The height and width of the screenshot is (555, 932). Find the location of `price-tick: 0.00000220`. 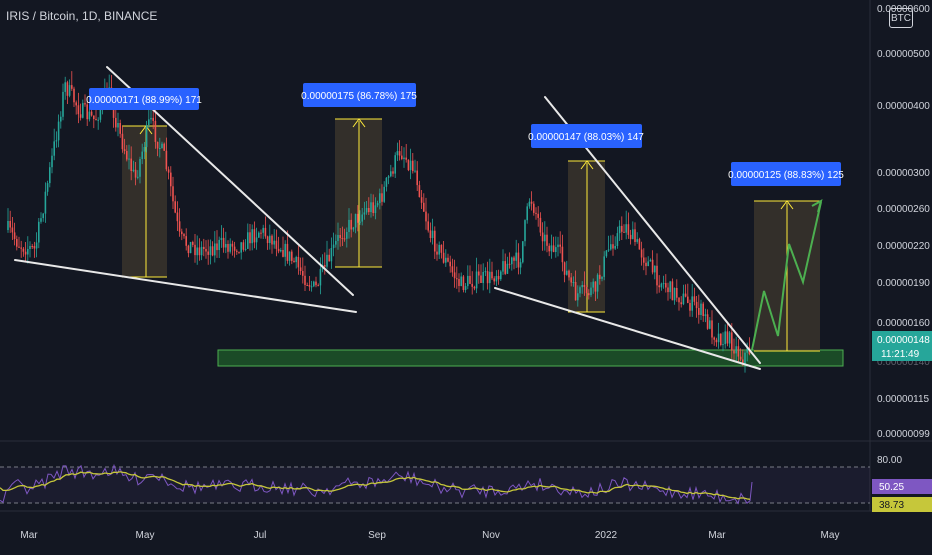

price-tick: 0.00000220 is located at coordinates (903, 246).